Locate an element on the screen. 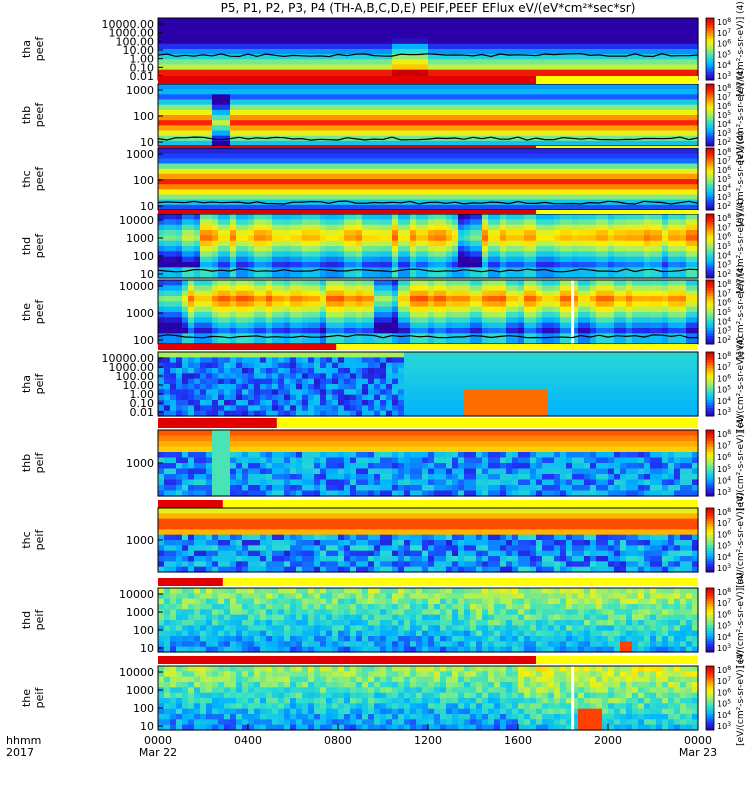 The width and height of the screenshot is (750, 800). colorbar-segment is located at coordinates (710, 25).